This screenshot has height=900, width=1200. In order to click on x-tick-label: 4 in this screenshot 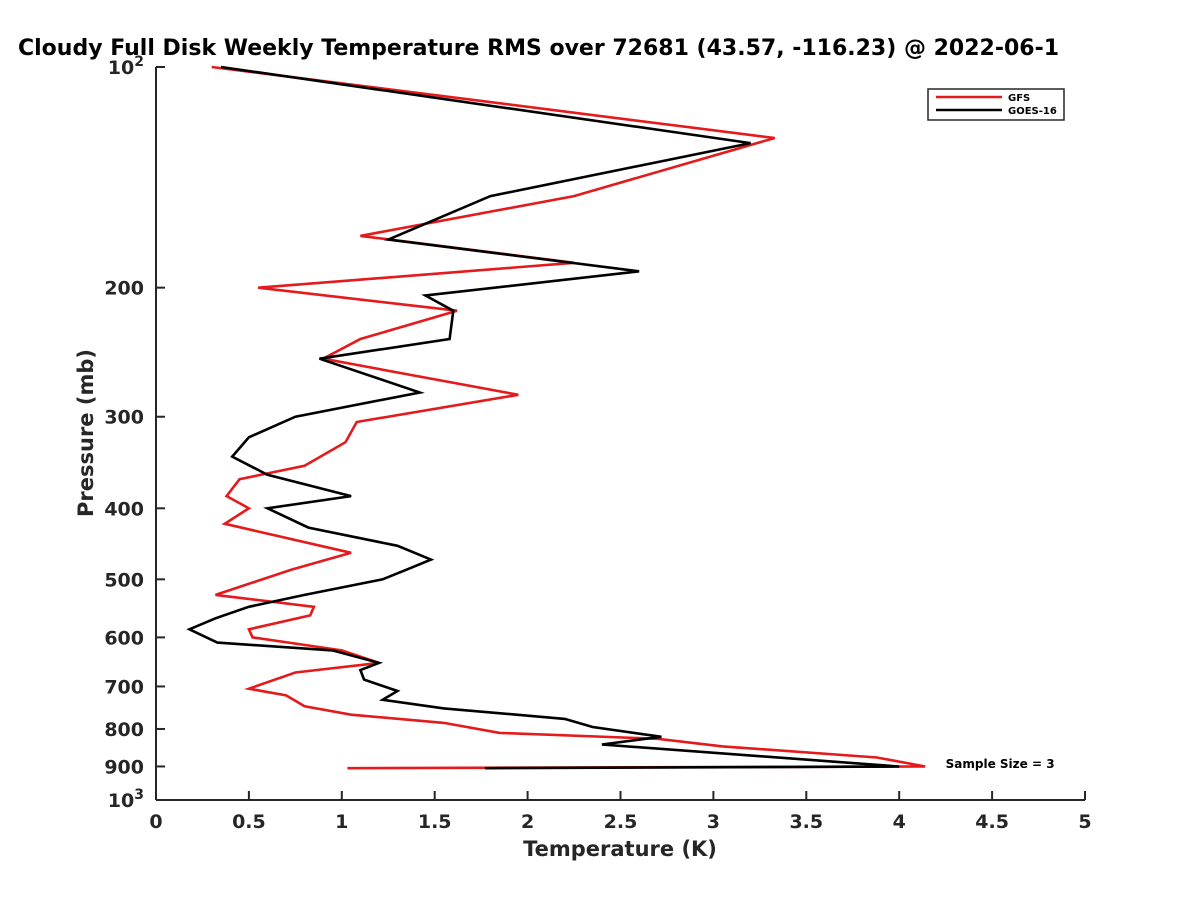, I will do `click(899, 822)`.